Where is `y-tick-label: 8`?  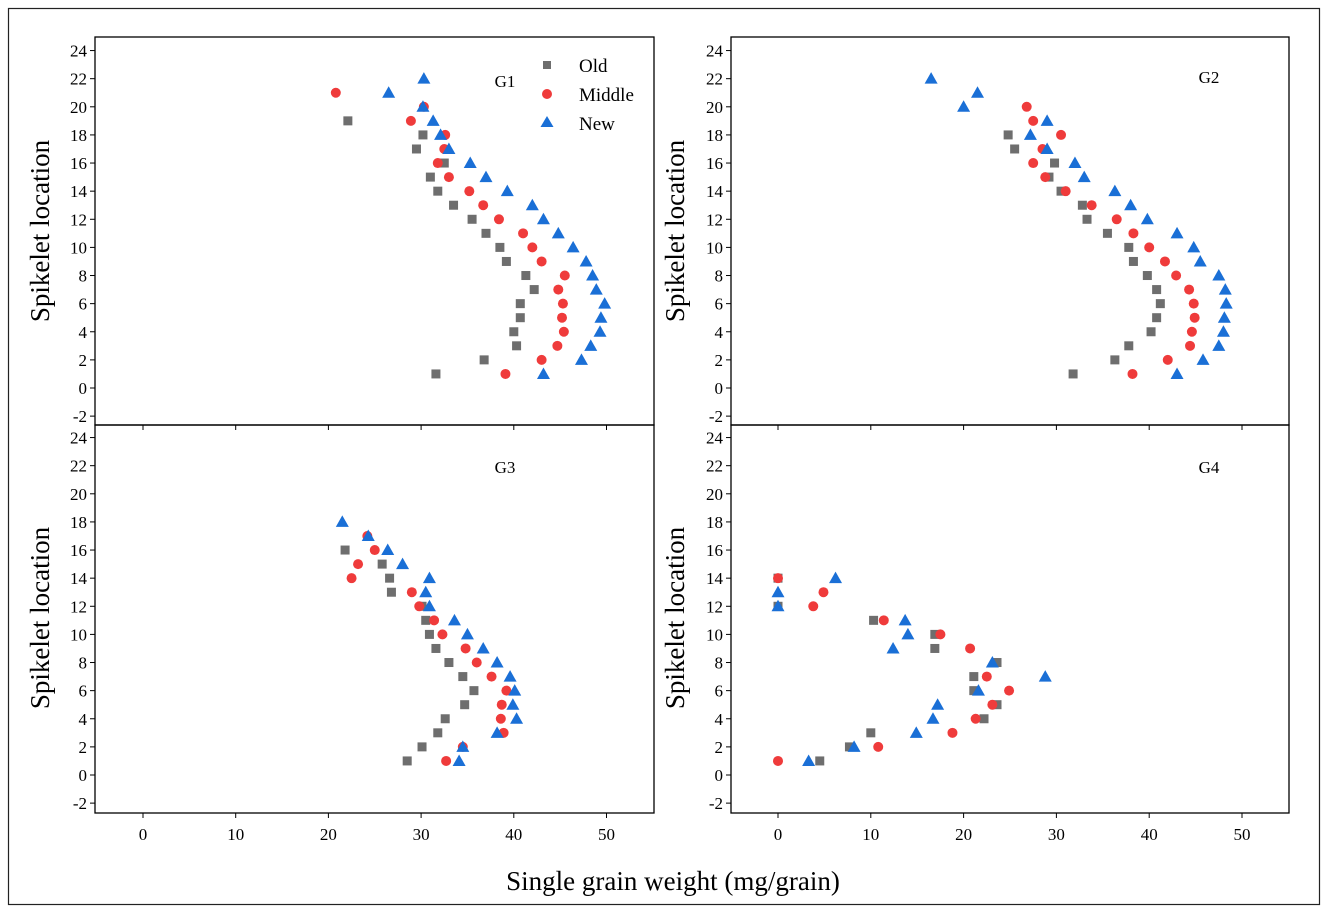
y-tick-label: 8 is located at coordinates (719, 663).